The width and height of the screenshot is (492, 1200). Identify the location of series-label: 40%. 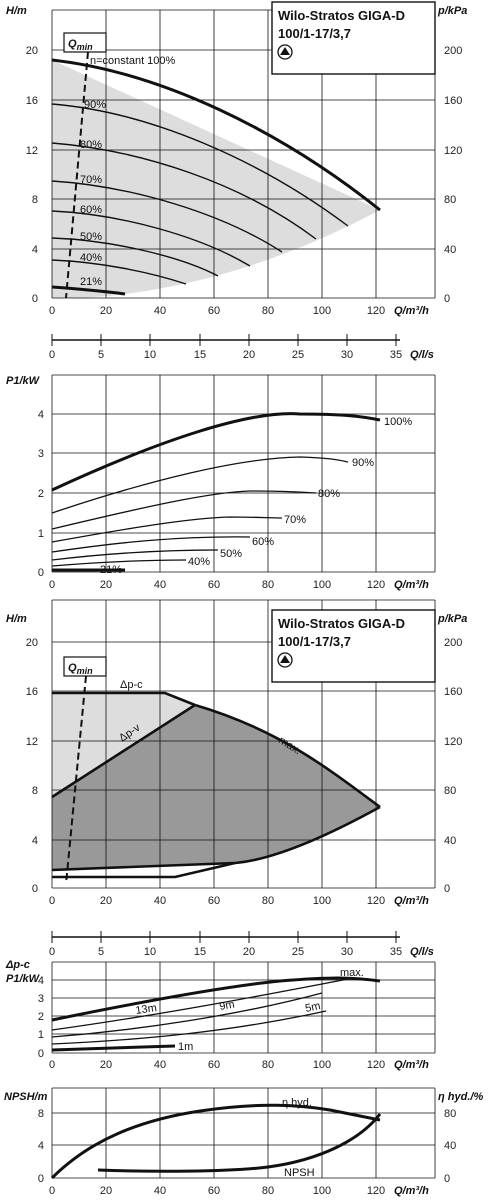
(199, 562).